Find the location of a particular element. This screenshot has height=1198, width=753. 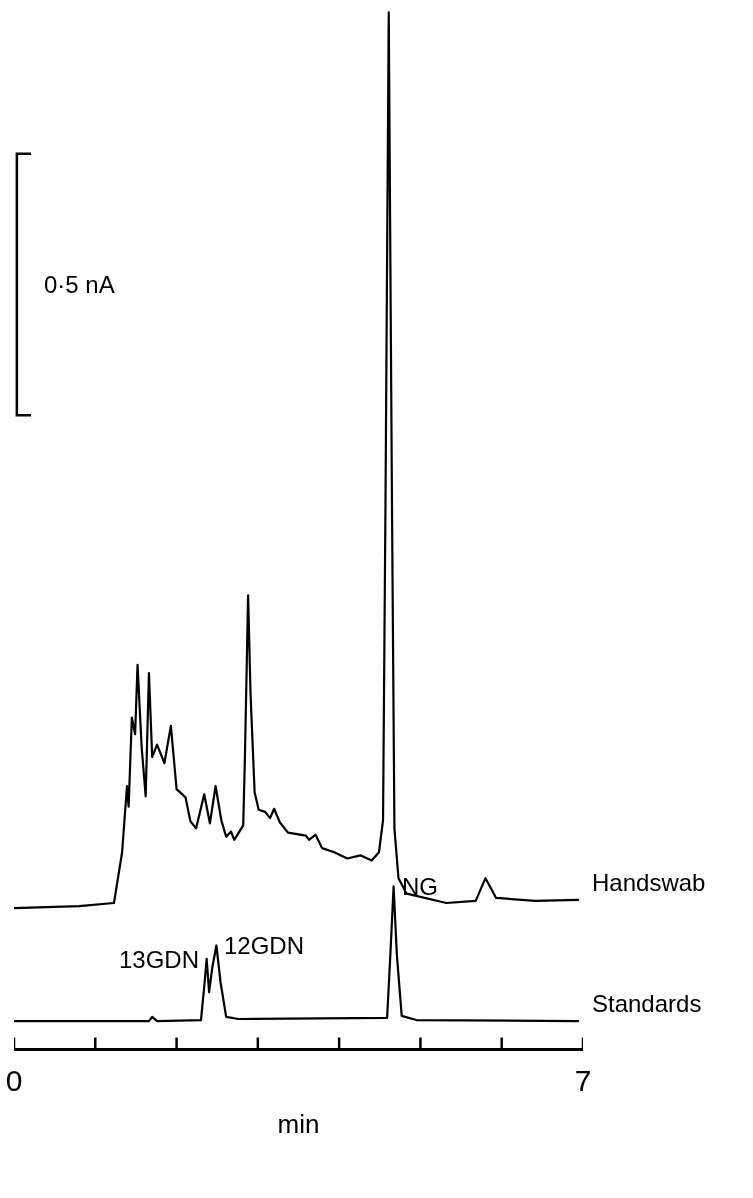

x-tick-label: 0 is located at coordinates (14, 1080).